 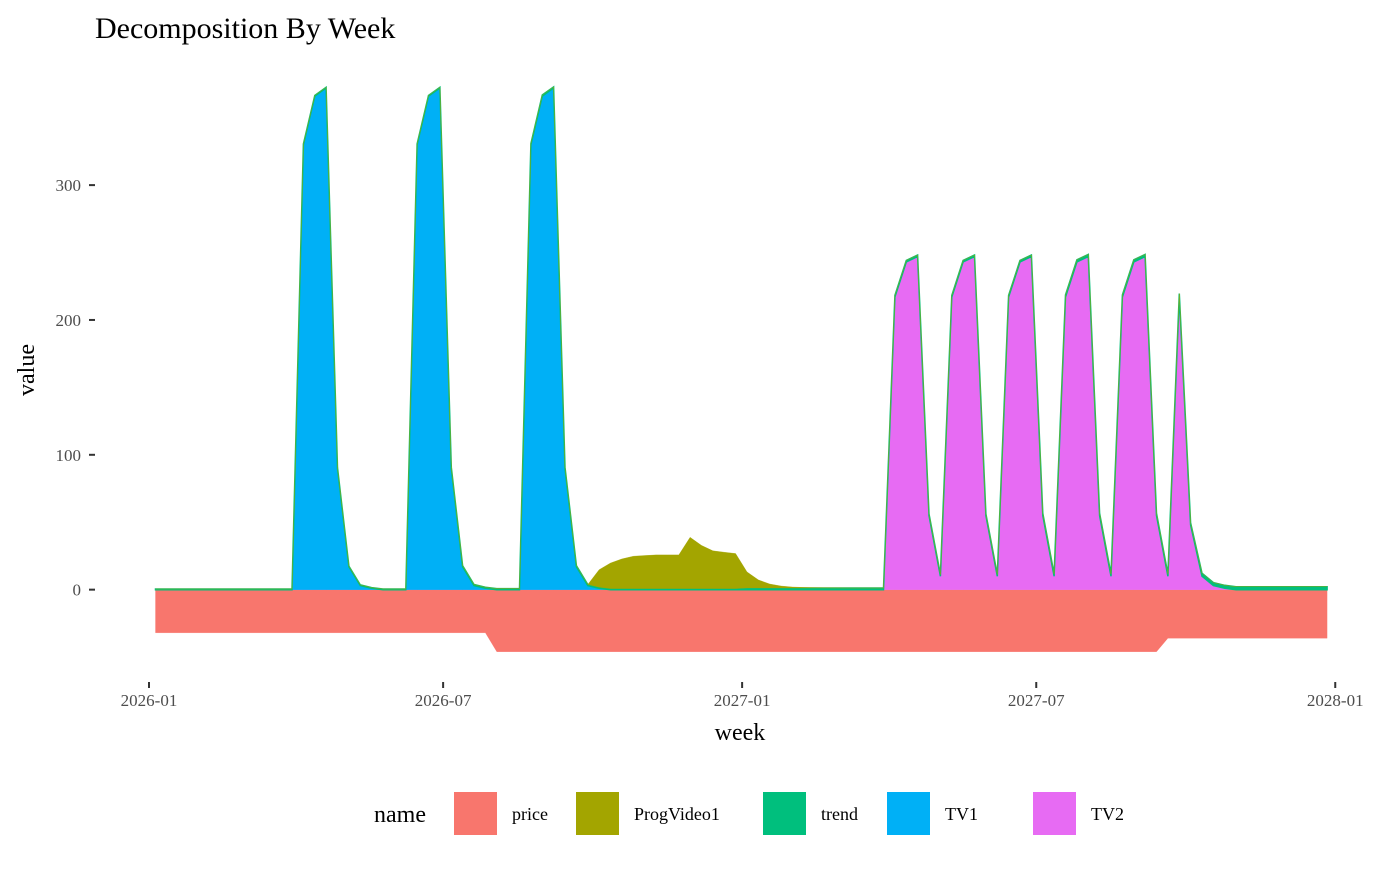 What do you see at coordinates (400, 815) in the screenshot?
I see `legend-title: name` at bounding box center [400, 815].